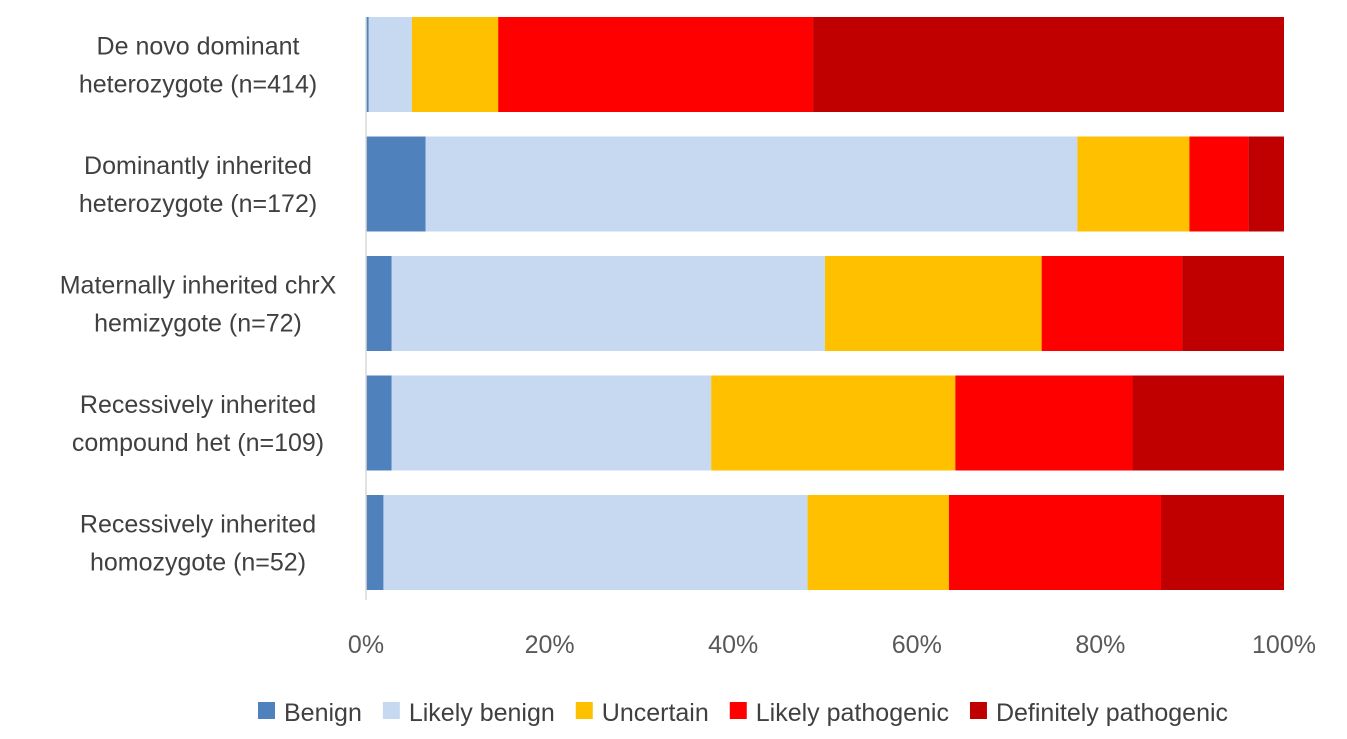 The width and height of the screenshot is (1347, 739). What do you see at coordinates (198, 563) in the screenshot?
I see `category-label-line: homozygote (n=52)` at bounding box center [198, 563].